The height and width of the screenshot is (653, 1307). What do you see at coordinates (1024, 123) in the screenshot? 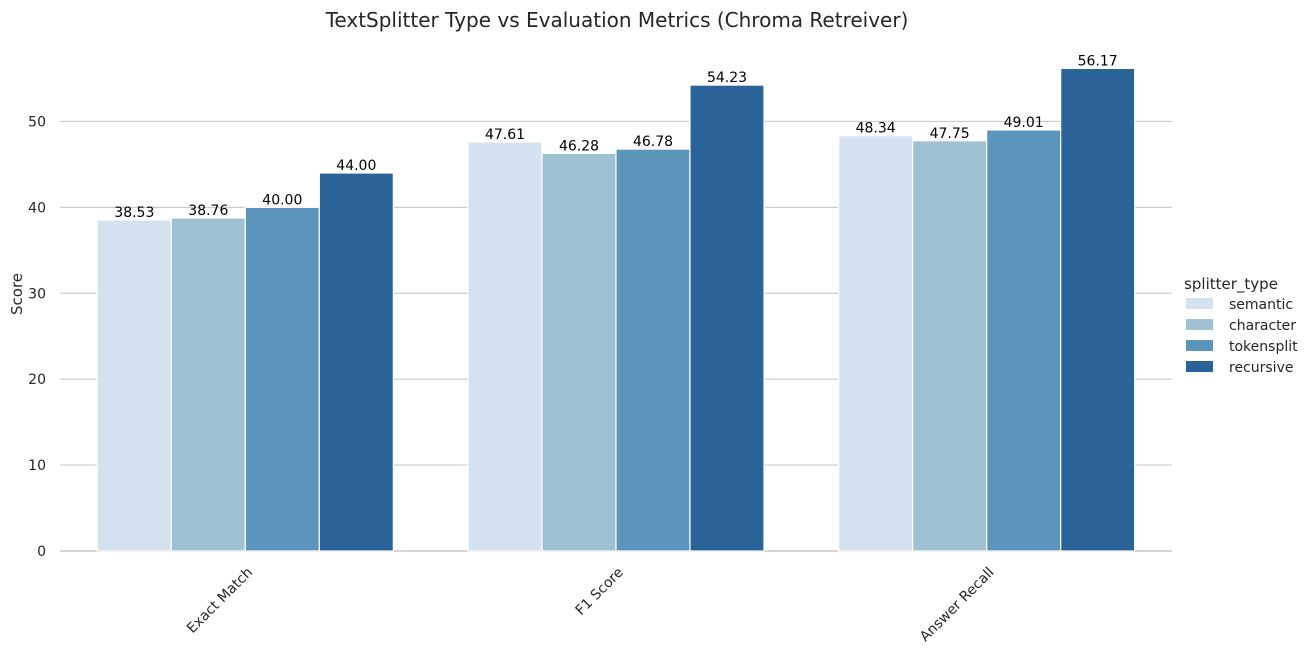
I see `bar-value-label: 49.01` at bounding box center [1024, 123].